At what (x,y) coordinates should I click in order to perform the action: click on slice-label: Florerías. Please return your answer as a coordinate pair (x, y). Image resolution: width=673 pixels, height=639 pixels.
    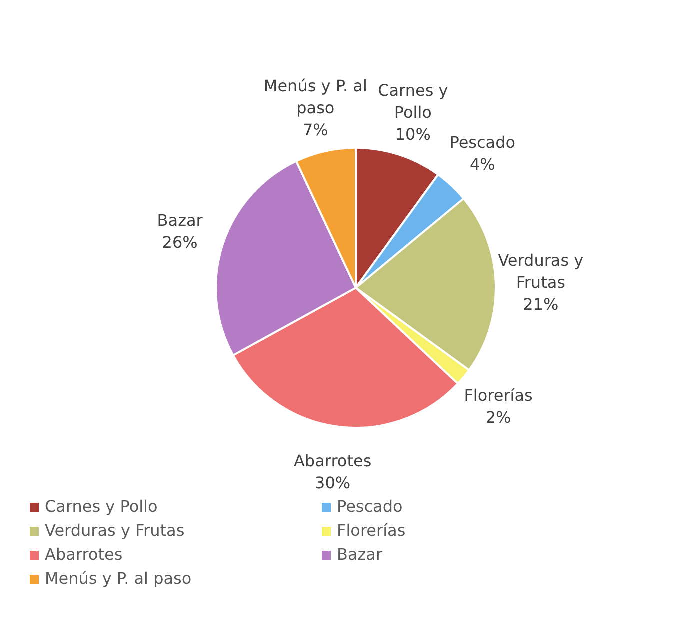
    Looking at the image, I should click on (498, 395).